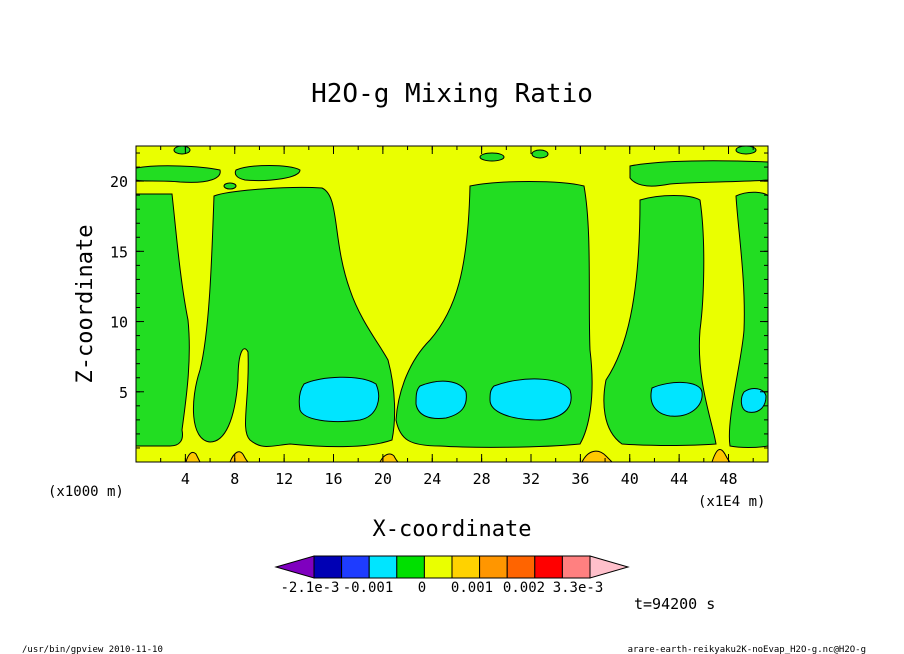 The width and height of the screenshot is (904, 654). I want to click on x-unit-right: (x1E4 m), so click(731, 502).